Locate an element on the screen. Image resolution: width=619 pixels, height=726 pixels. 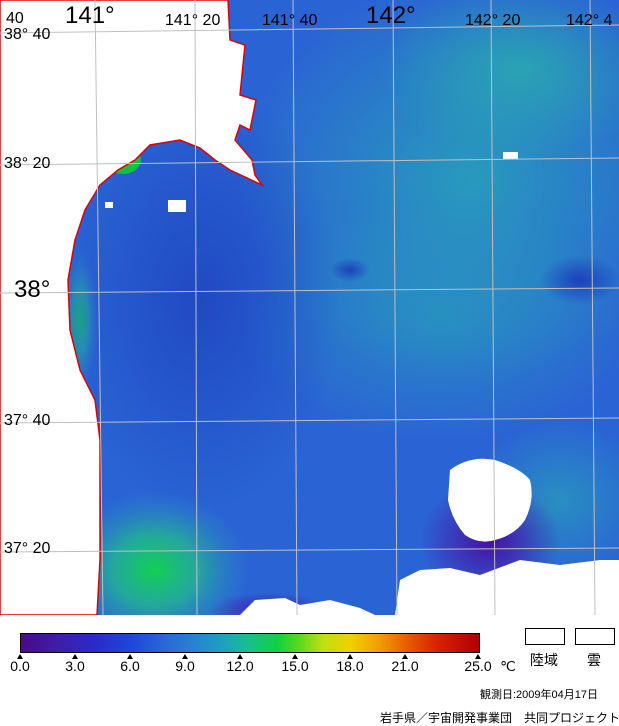
colorbar-tick-label: 6.0 is located at coordinates (130, 666).